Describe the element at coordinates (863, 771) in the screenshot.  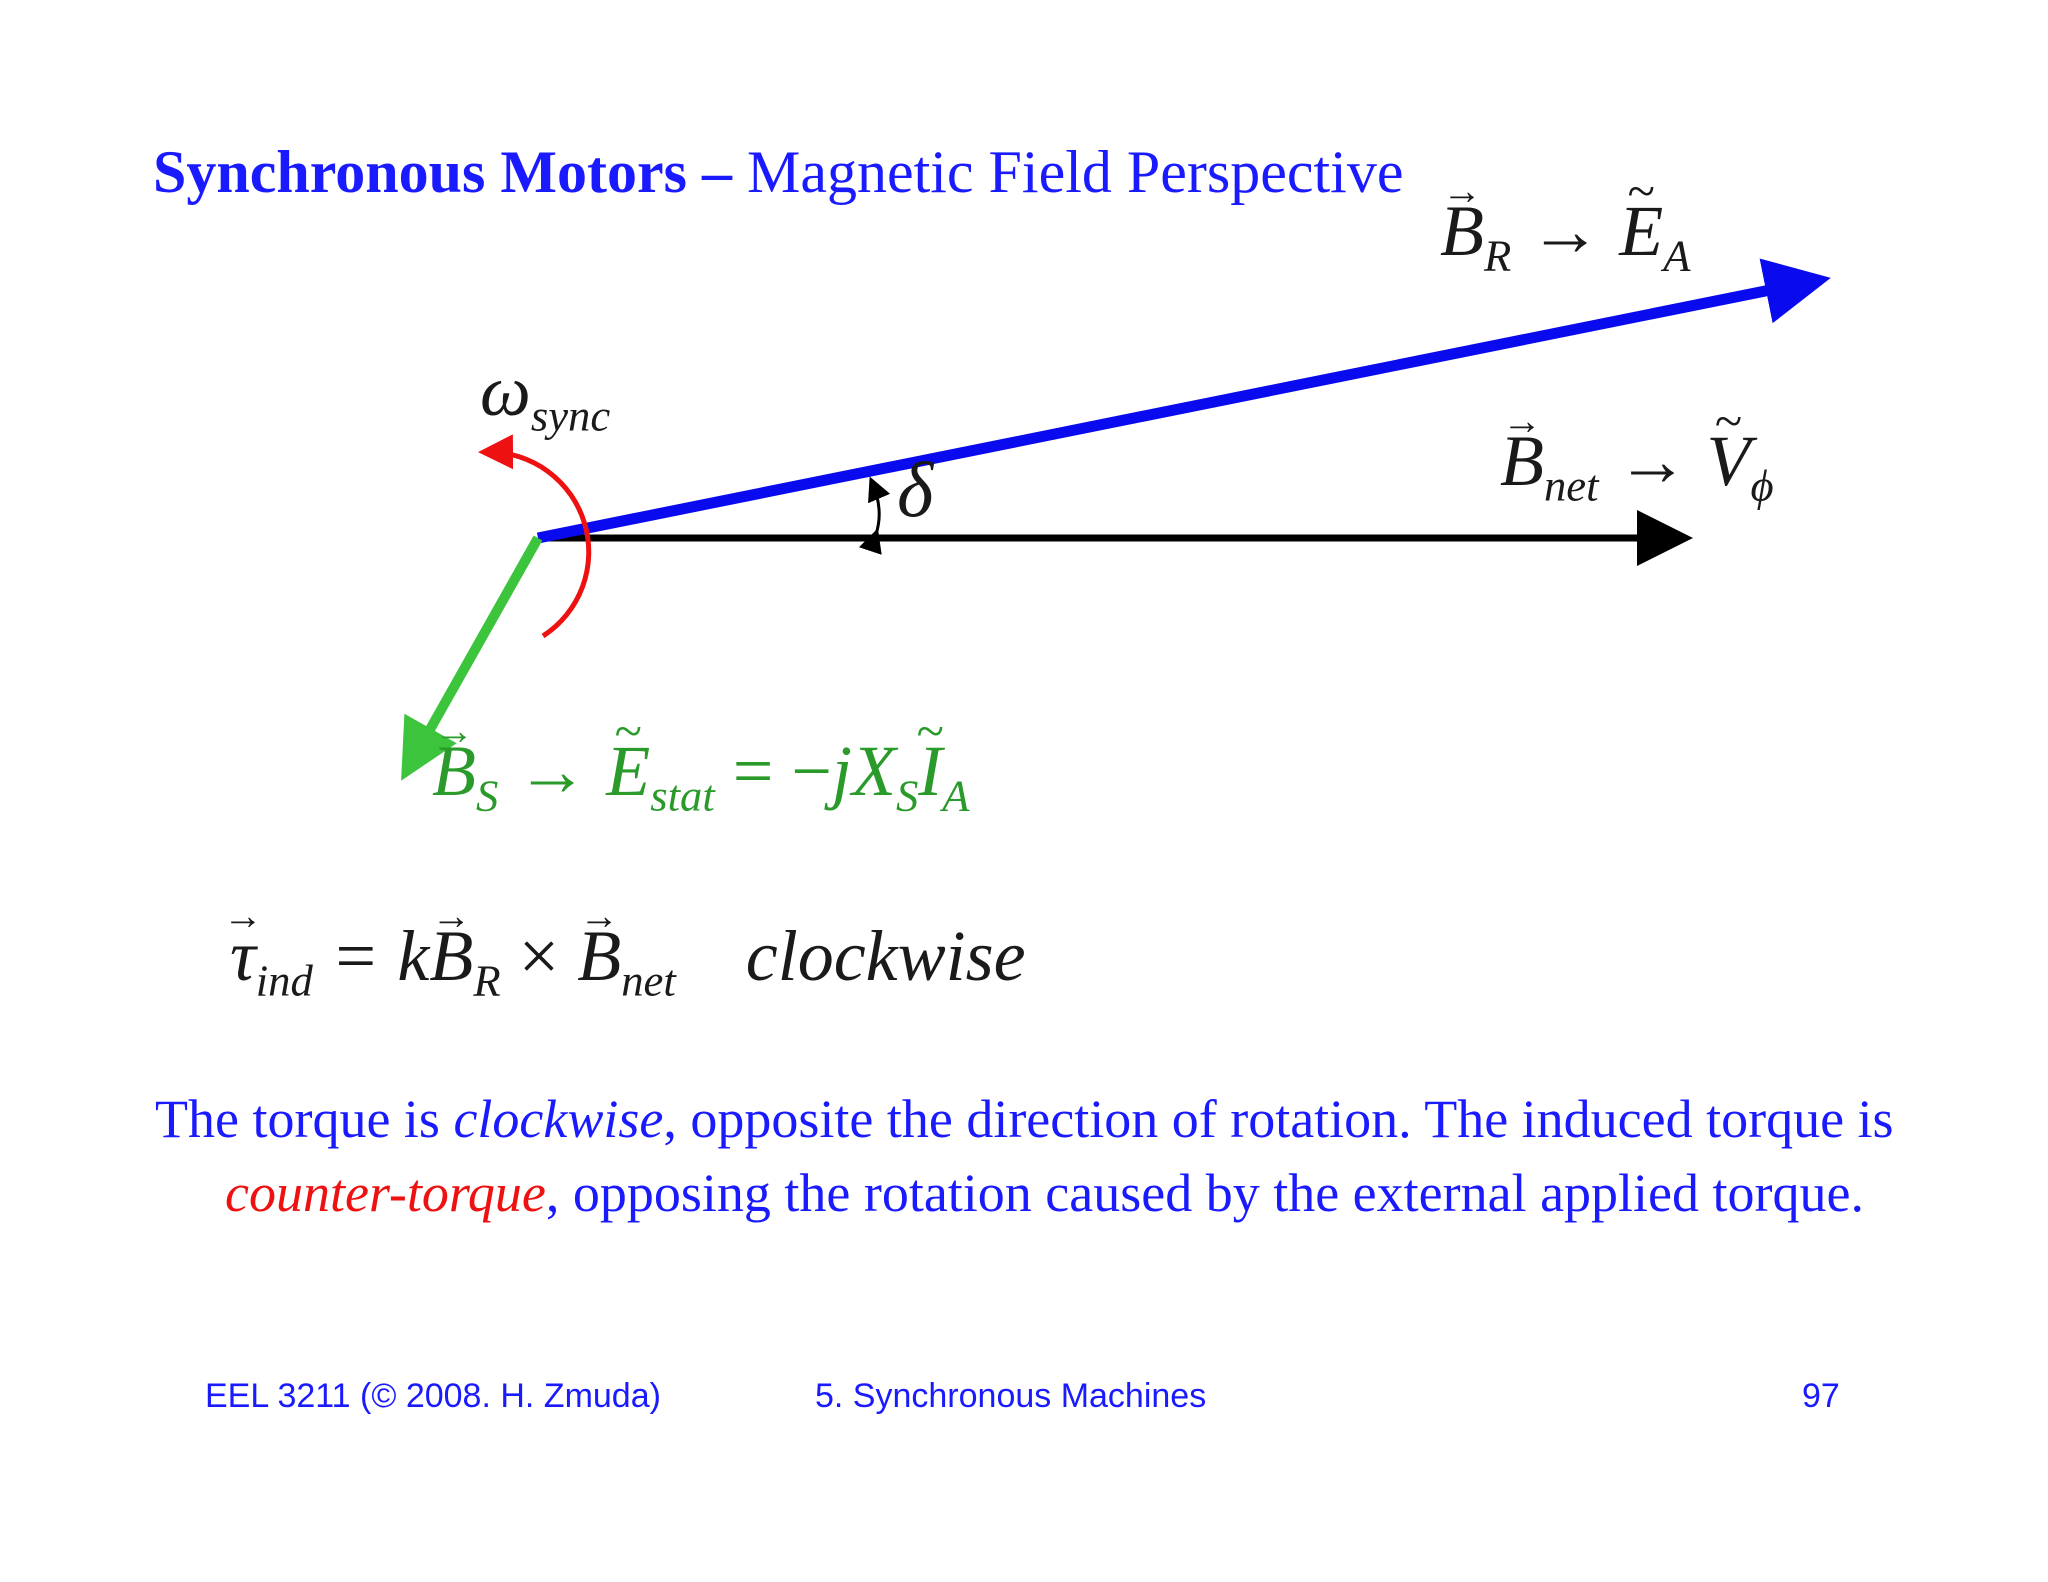
I see `jx-term: jX` at that location.